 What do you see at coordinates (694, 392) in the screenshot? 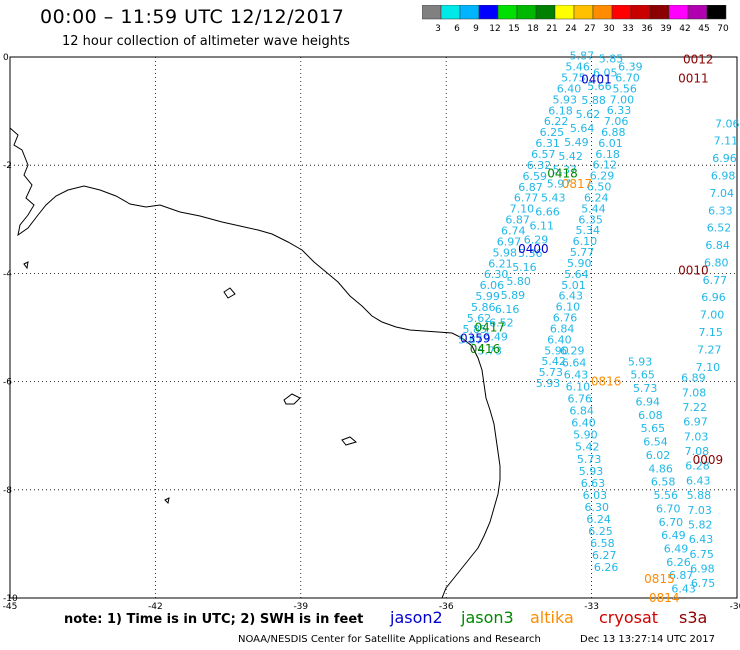
I see `wave-height-value: 7.08` at bounding box center [694, 392].